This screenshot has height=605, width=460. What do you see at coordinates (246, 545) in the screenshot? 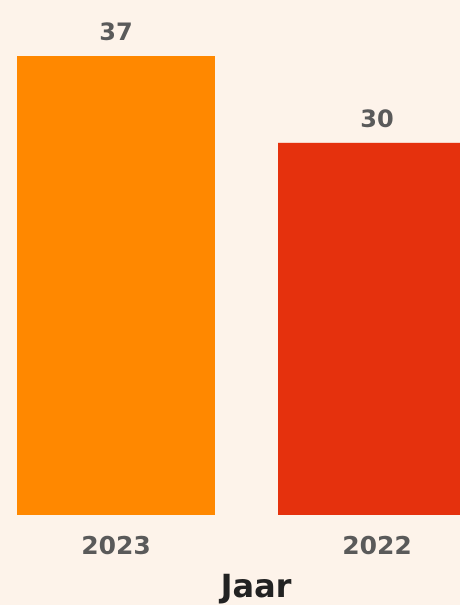
I see `x-tick-labels-group: 2023 2022` at bounding box center [246, 545].